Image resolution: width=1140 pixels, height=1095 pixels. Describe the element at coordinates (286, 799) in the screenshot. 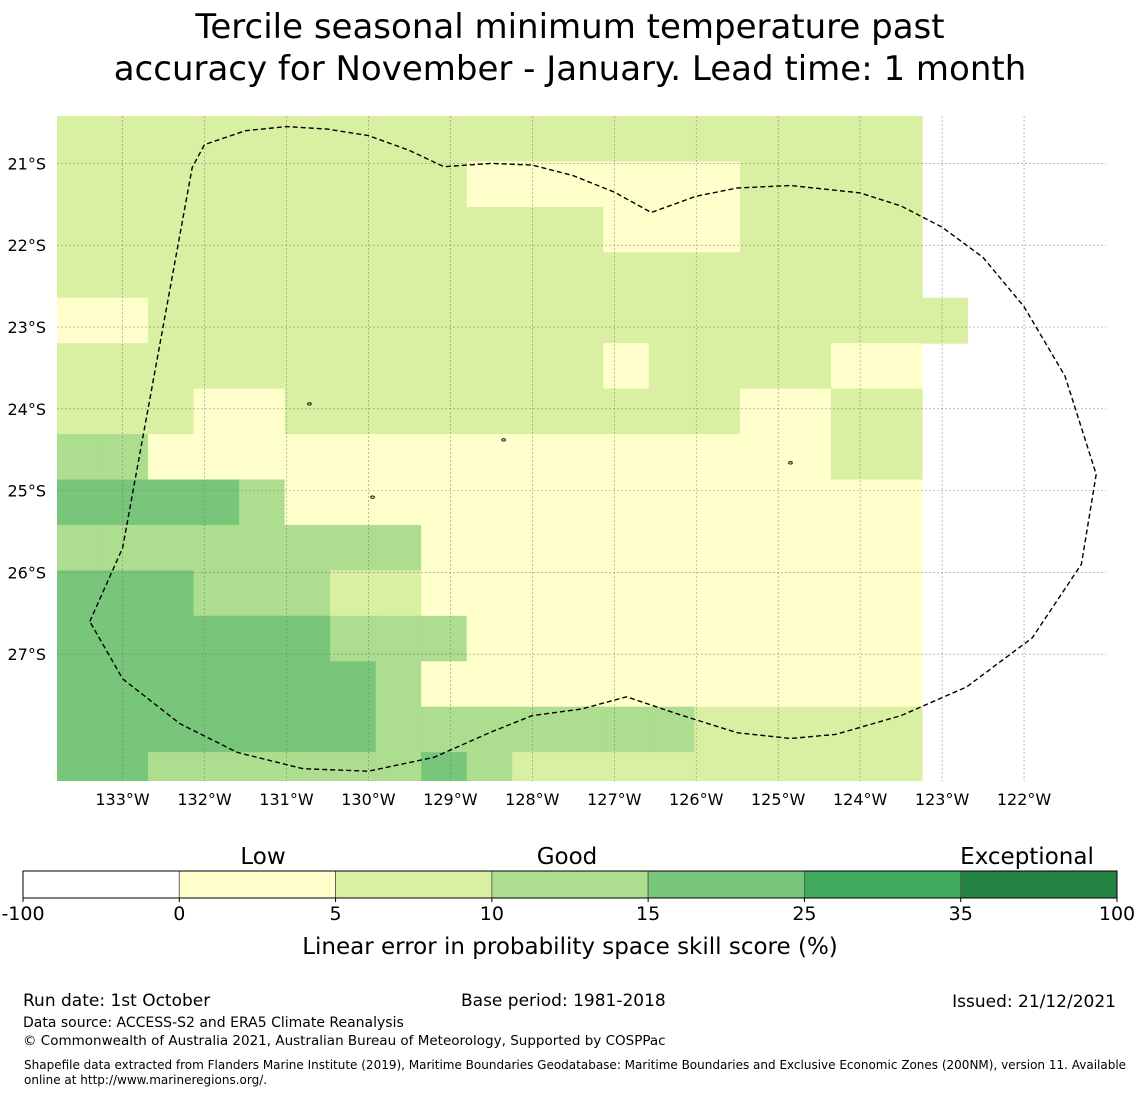

I see `longitude-label: 131°W` at that location.